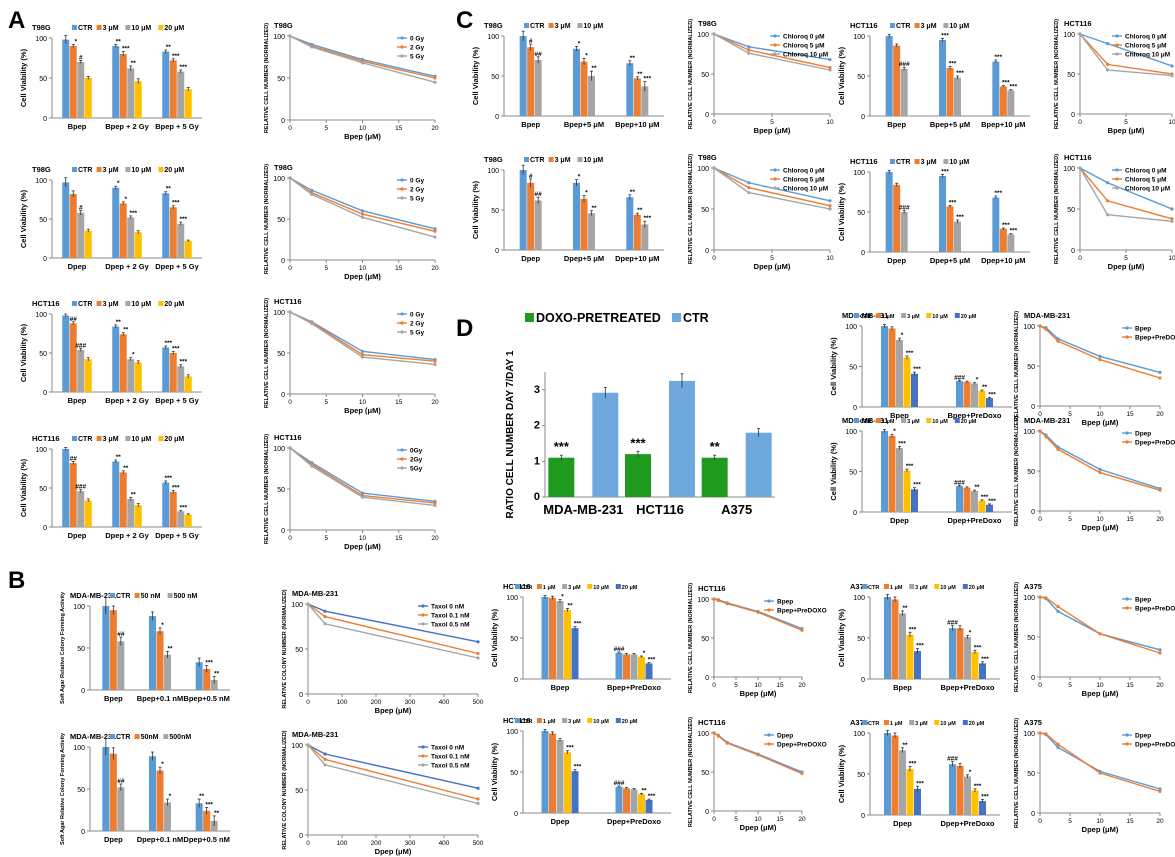 The height and width of the screenshot is (857, 1175). Describe the element at coordinates (977, 380) in the screenshot. I see `significance-mark: *` at that location.